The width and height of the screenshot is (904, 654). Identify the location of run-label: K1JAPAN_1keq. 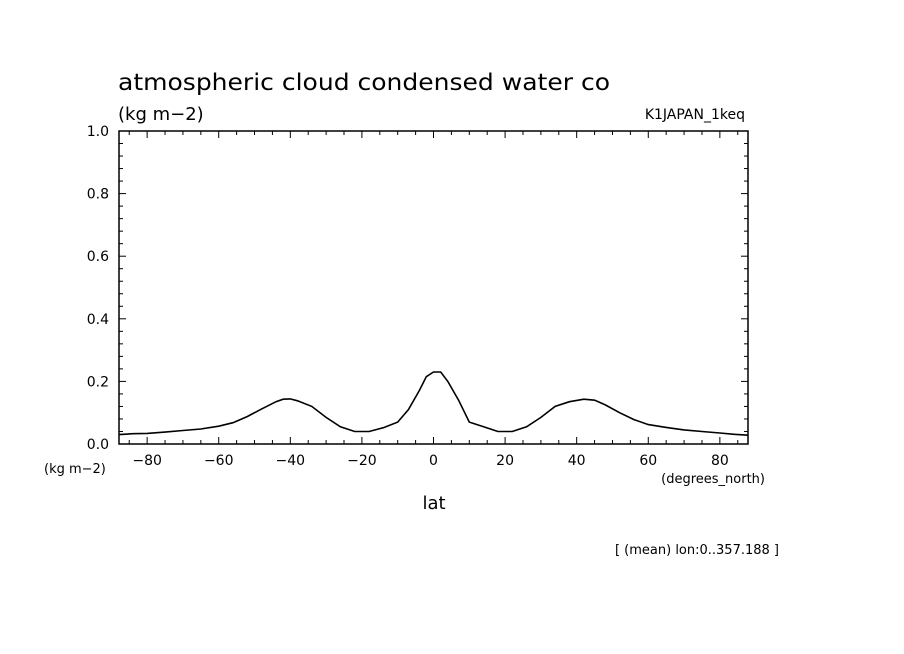
(695, 115).